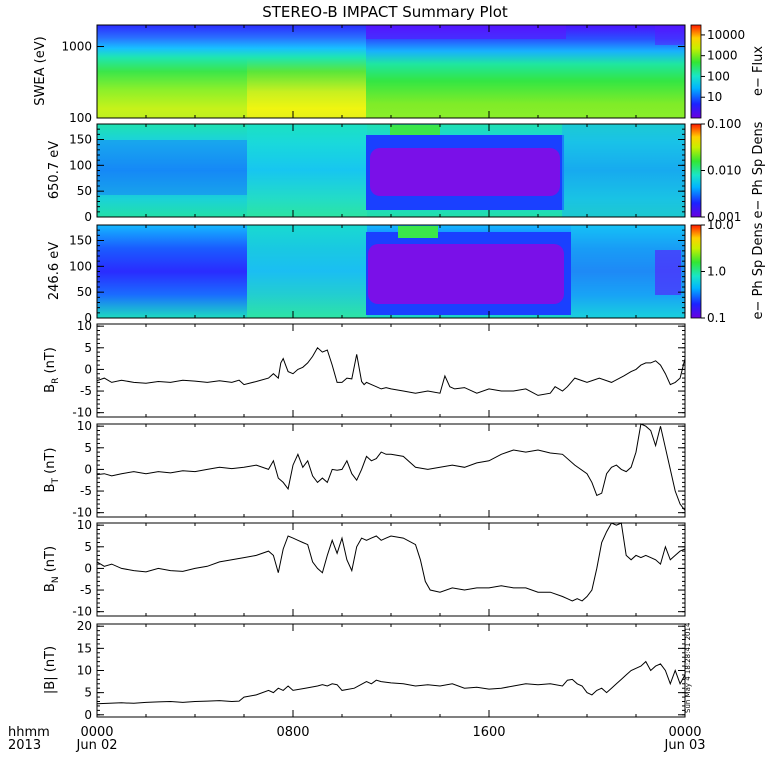  I want to click on pad-246-colorbar-ticks: 0.1 1.0 10.0, so click(717, 271).